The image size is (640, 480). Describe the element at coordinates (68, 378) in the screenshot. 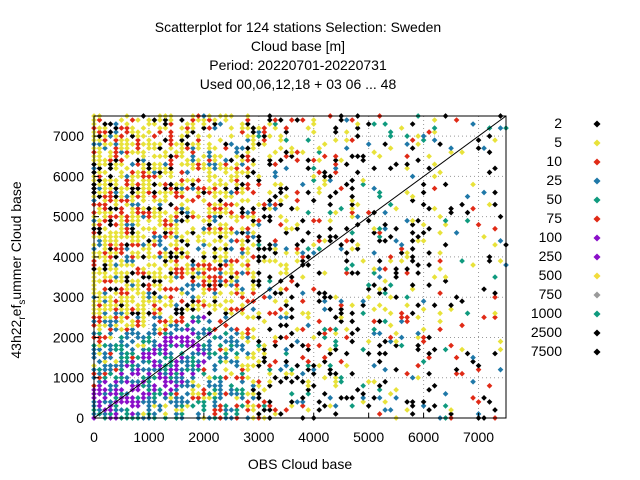

I see `y-tick-label: 1000` at that location.